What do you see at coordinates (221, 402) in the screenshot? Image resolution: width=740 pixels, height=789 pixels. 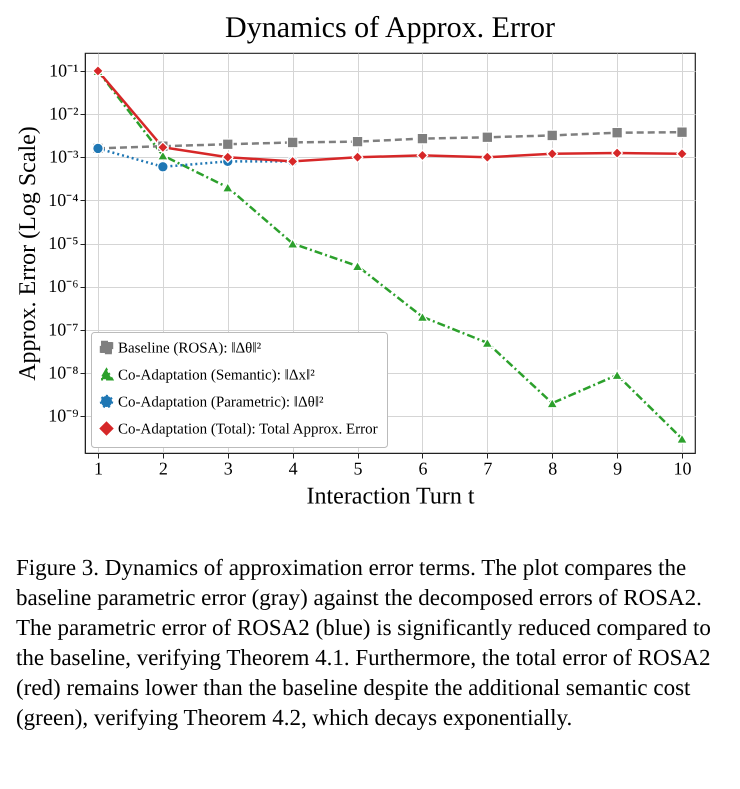 I see `legend-label: Co-Adaptation (Parametric): ‖Δθ‖²` at bounding box center [221, 402].